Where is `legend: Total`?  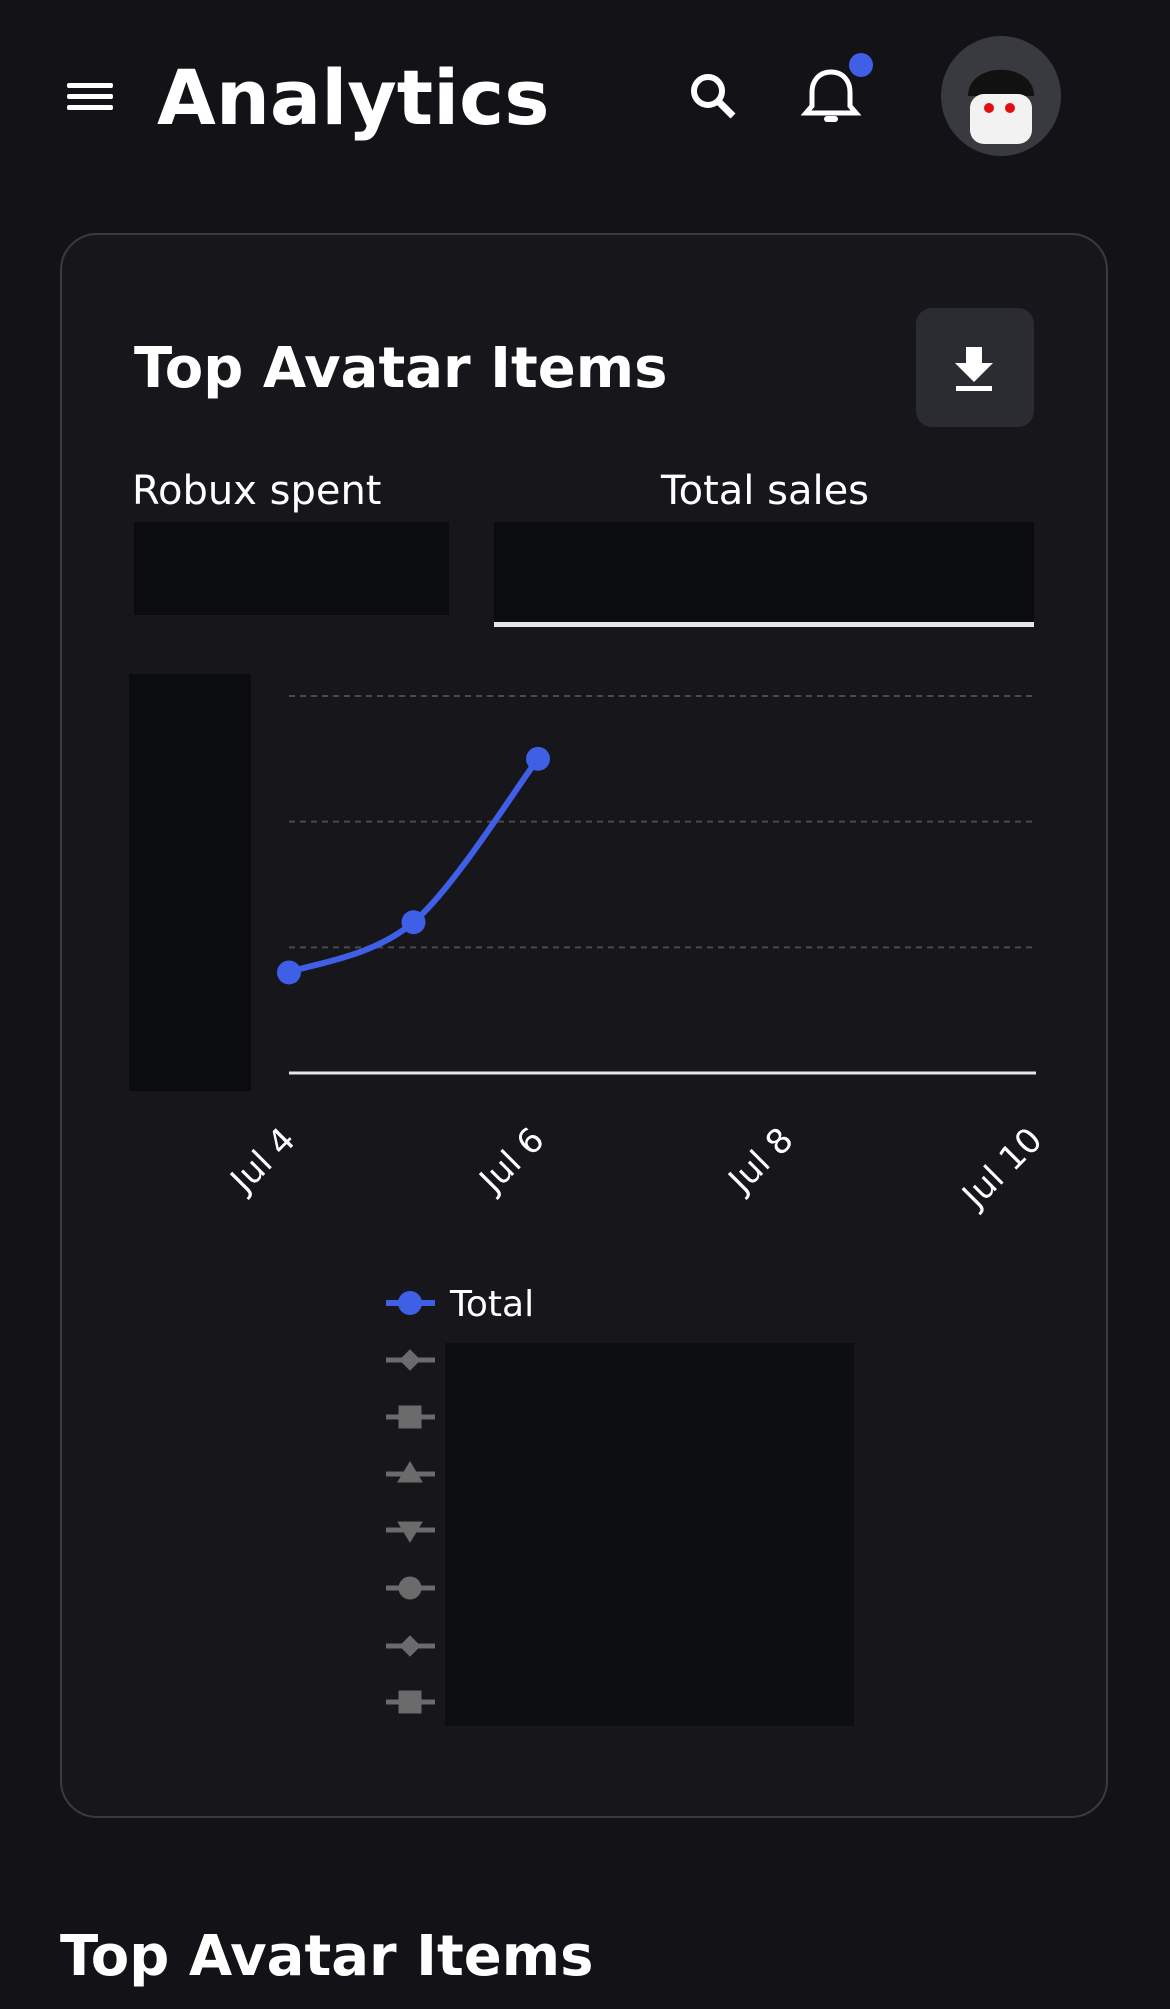 legend: Total is located at coordinates (460, 1304).